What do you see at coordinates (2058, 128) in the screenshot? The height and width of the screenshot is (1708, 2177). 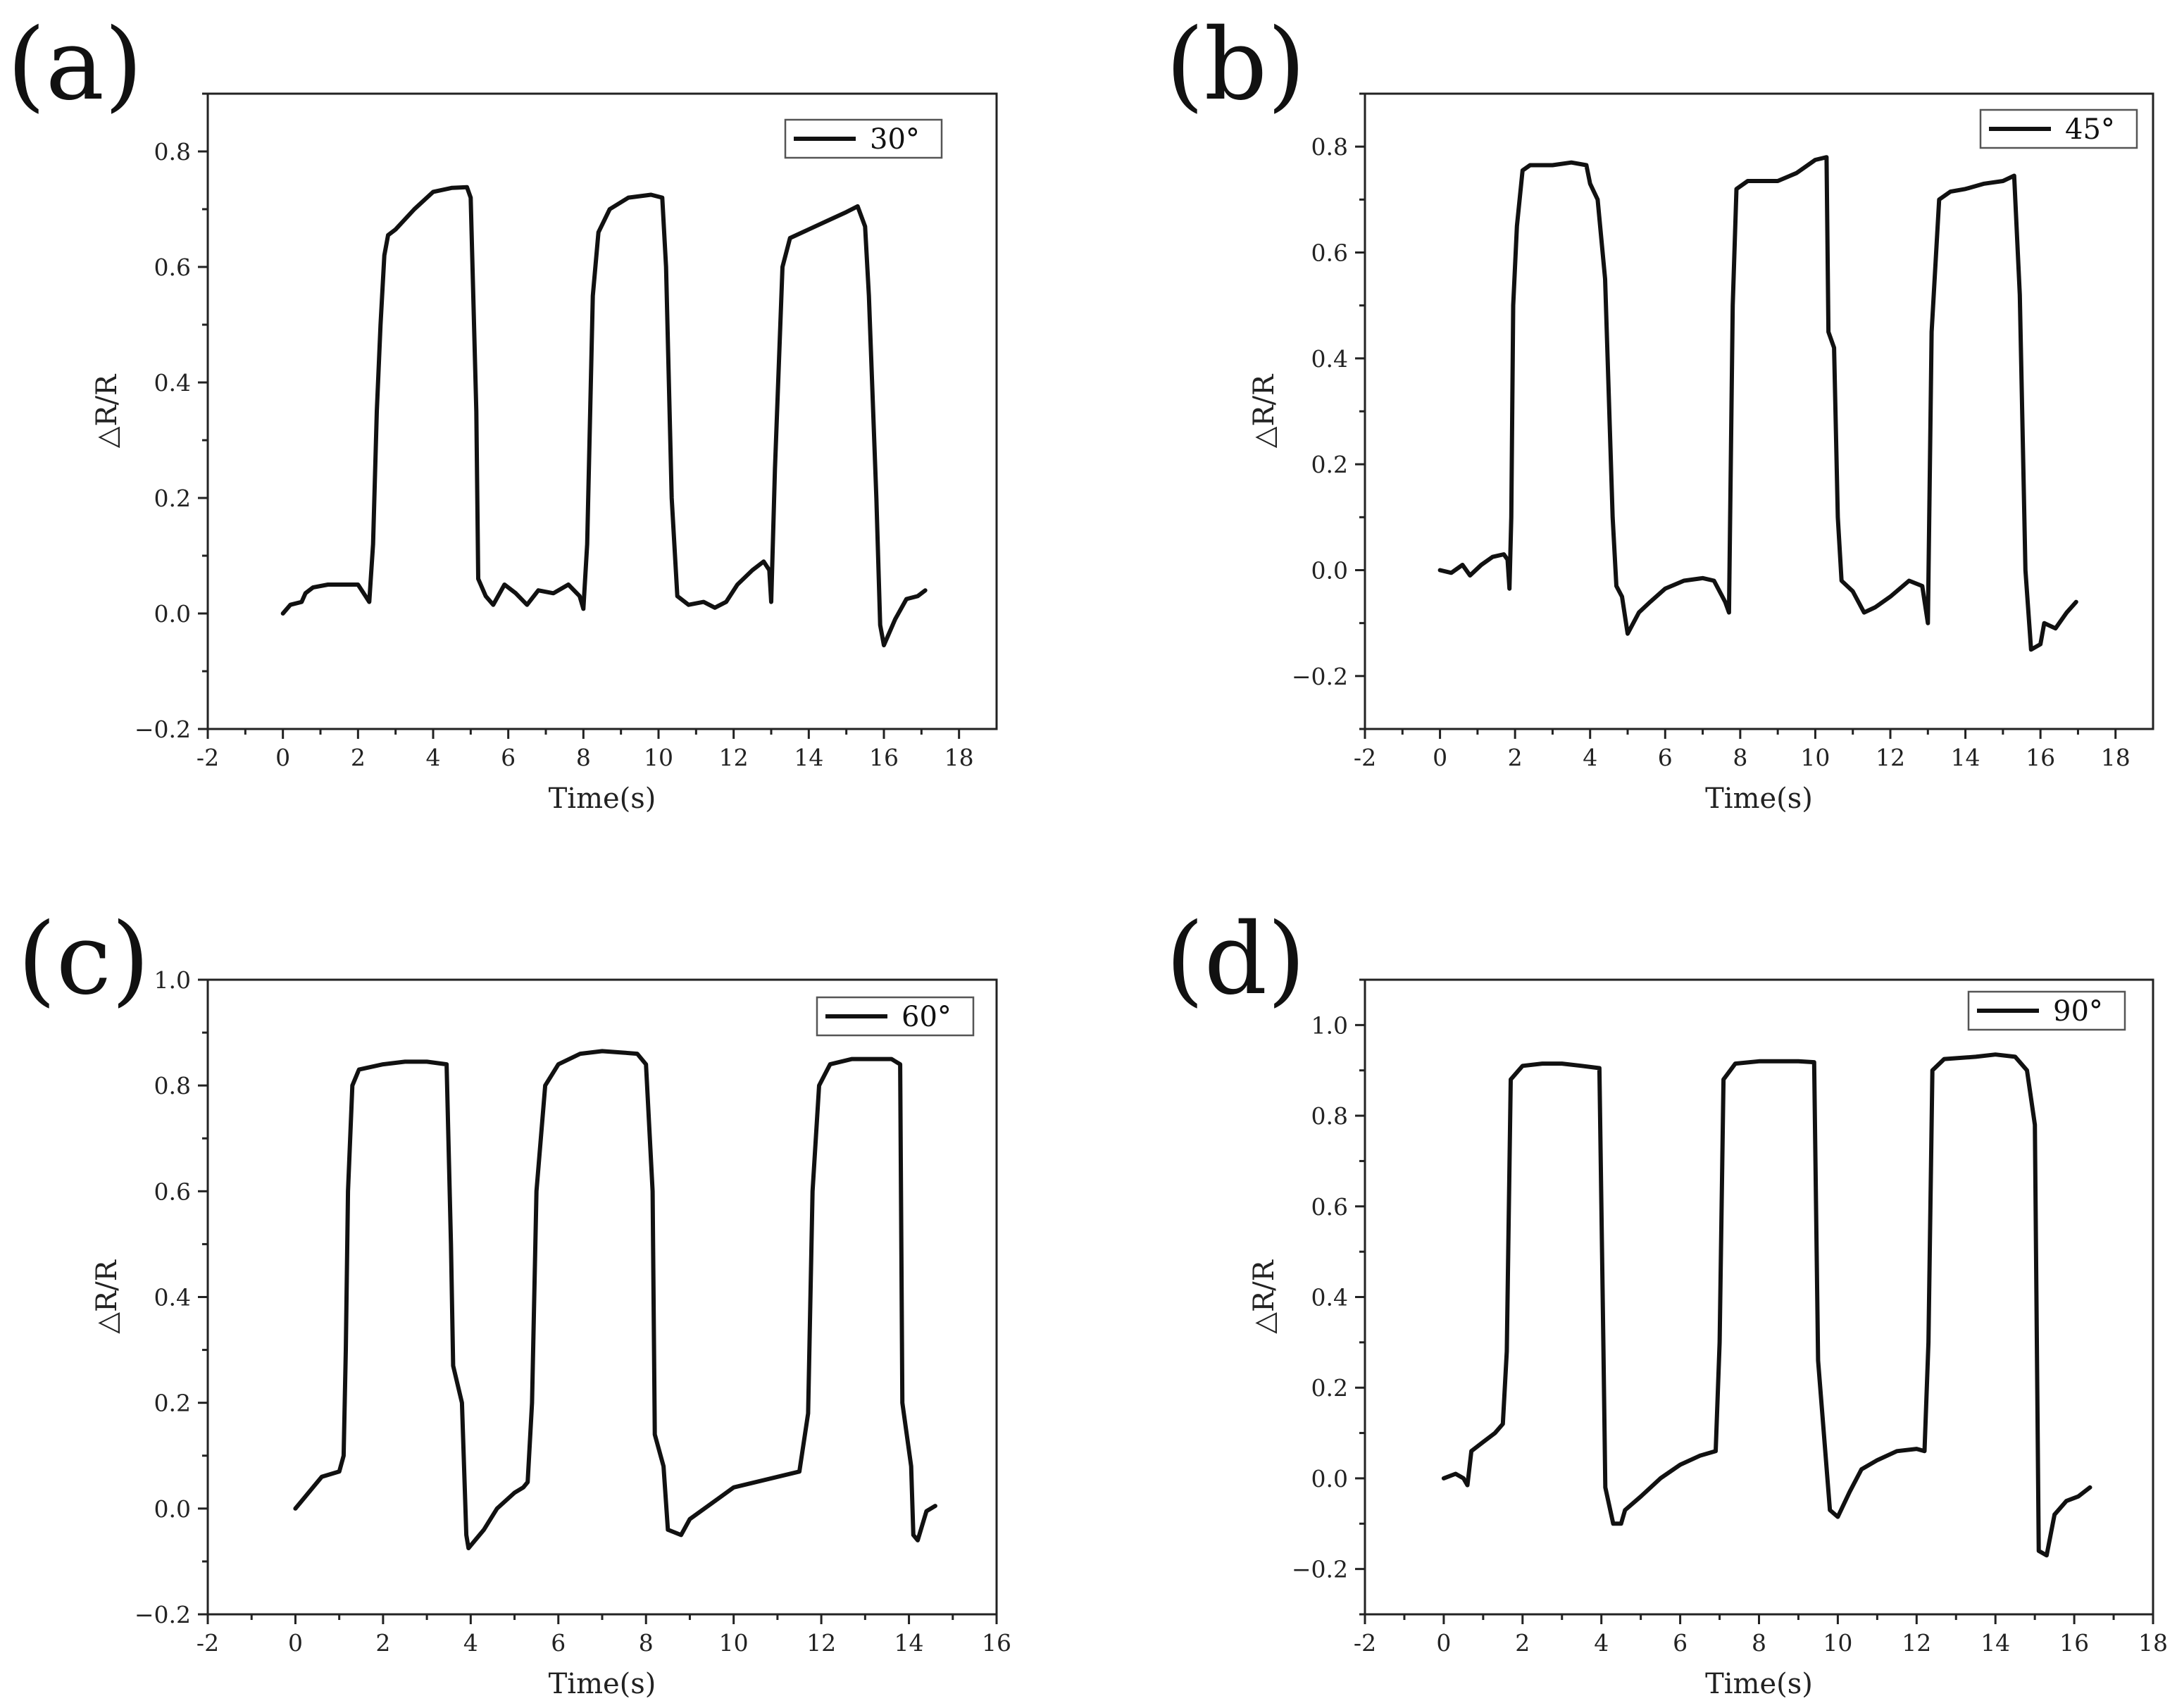 I see `legend: 45°` at bounding box center [2058, 128].